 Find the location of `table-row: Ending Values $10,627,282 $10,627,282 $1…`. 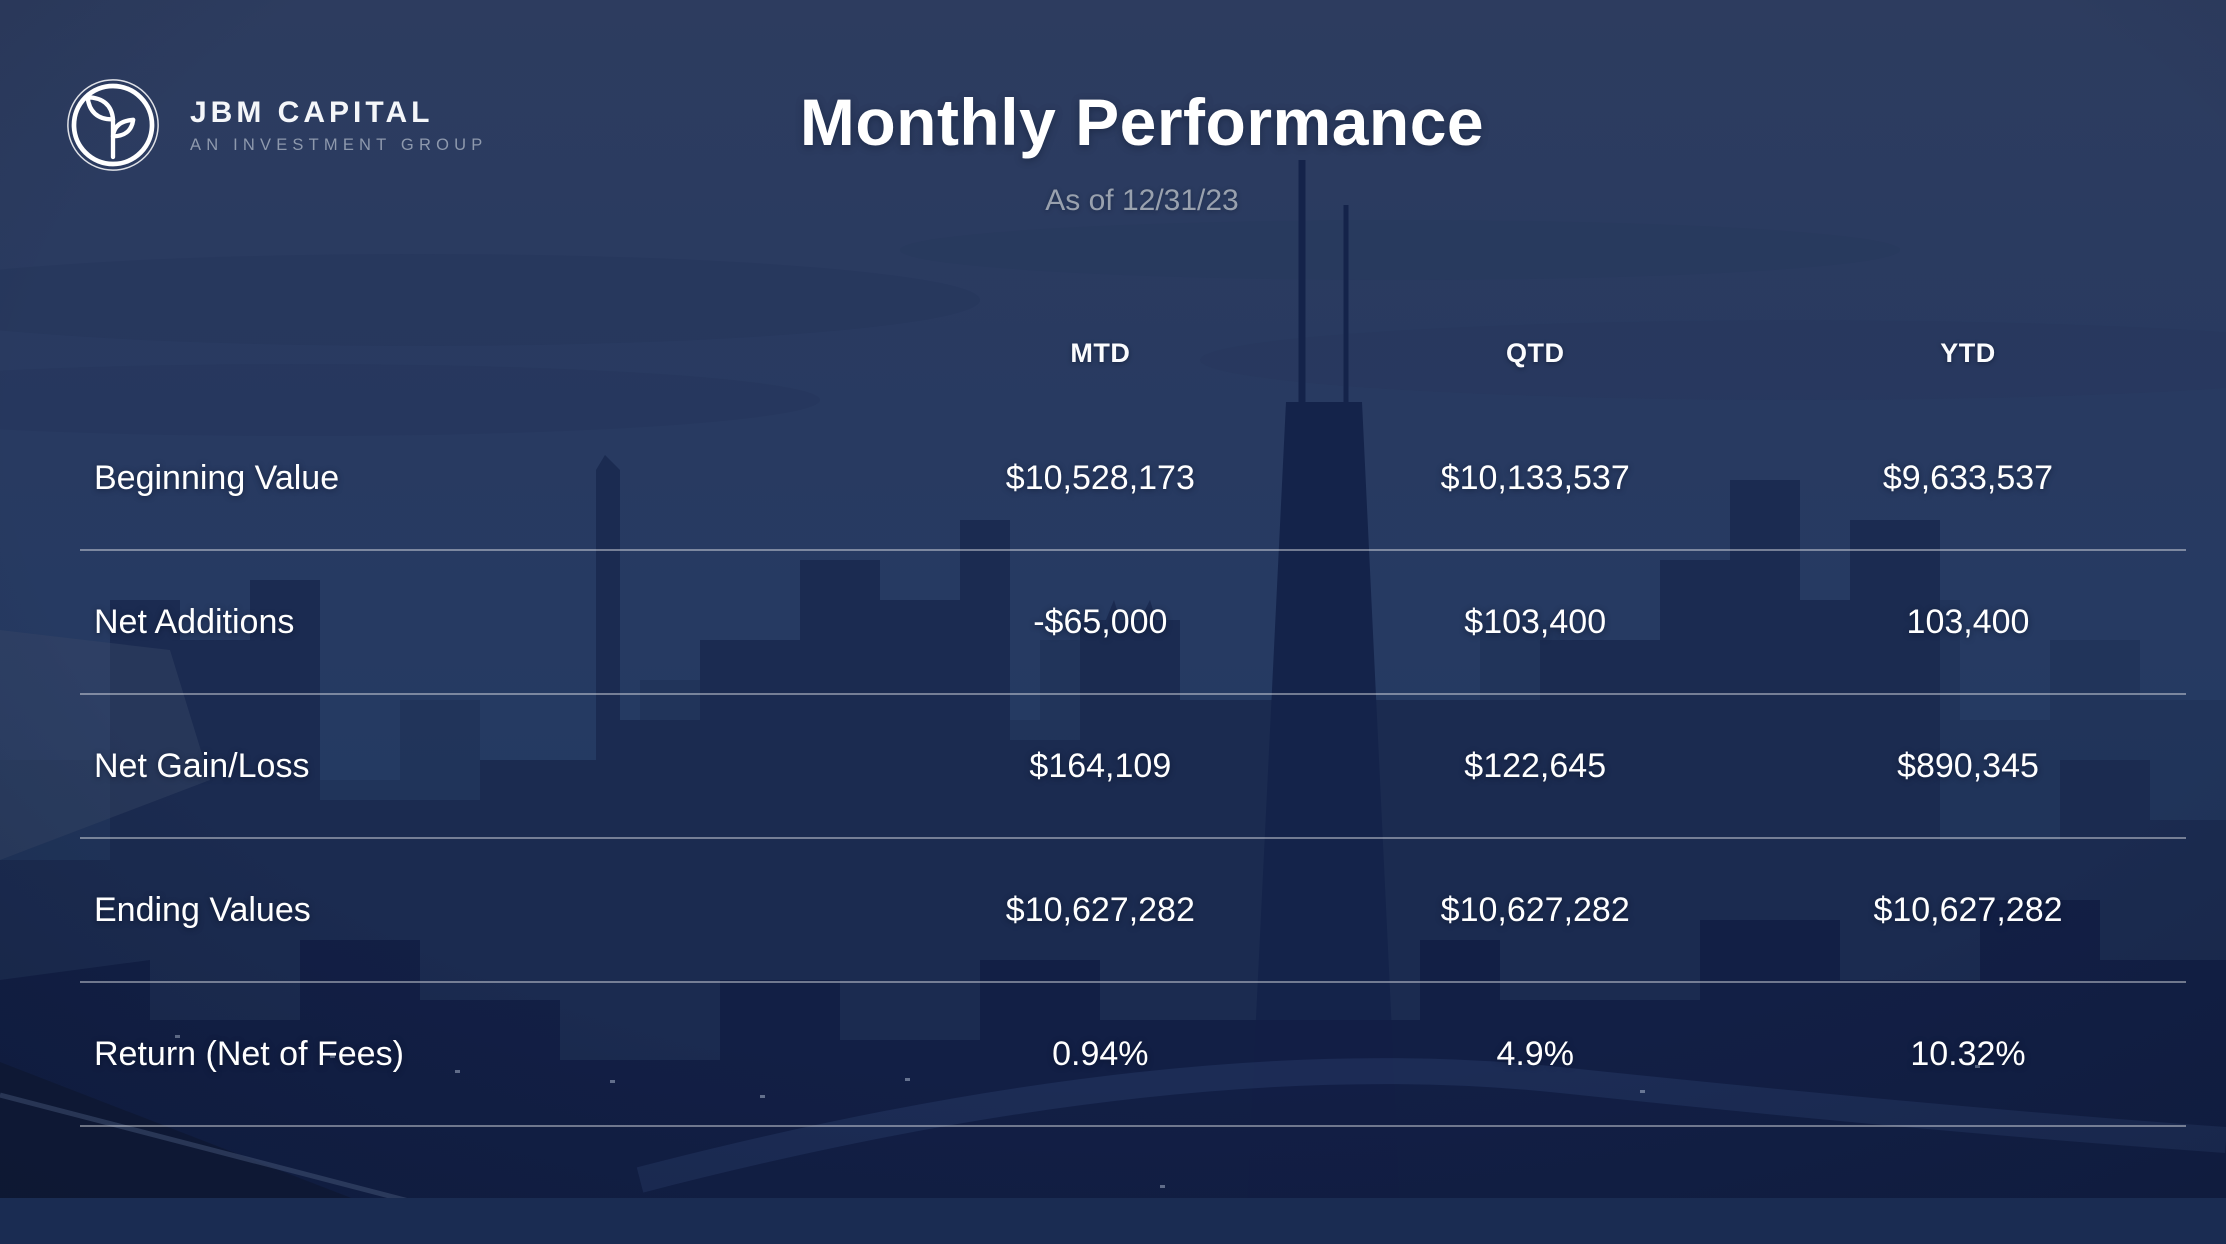

table-row: Ending Values $10,627,282 $10,627,282 $1… is located at coordinates (1133, 911).